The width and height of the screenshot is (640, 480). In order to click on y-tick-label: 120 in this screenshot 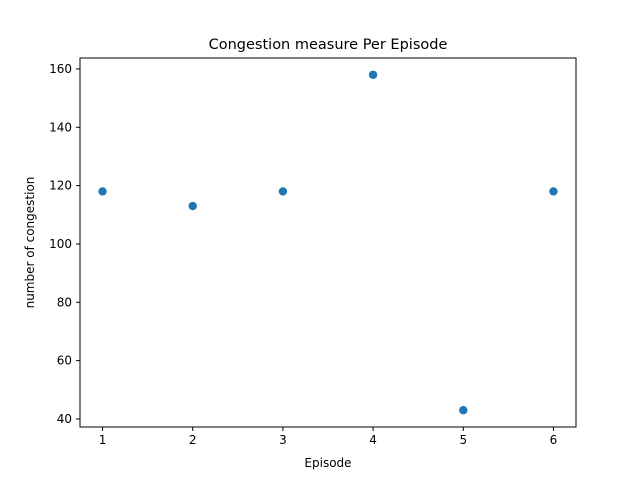, I will do `click(60, 186)`.